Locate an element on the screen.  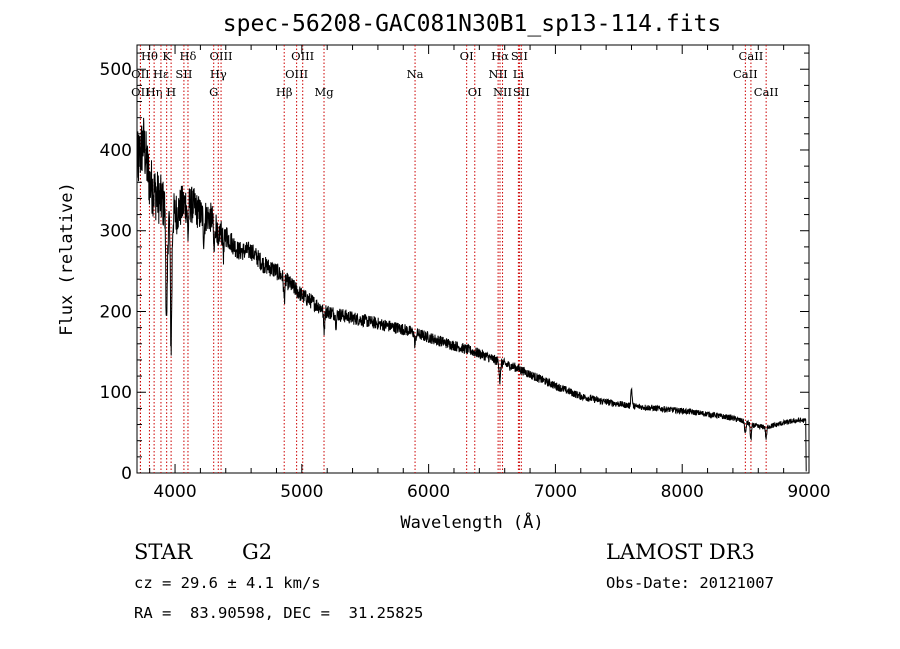
y-tick-label: 300 is located at coordinates (116, 232).